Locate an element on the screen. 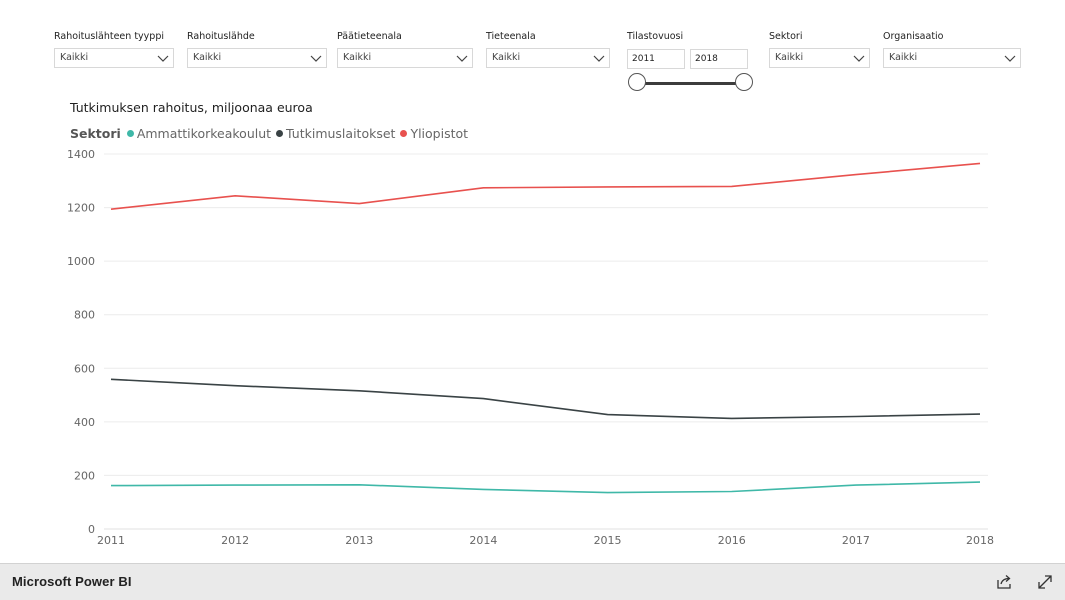 The image size is (1065, 600). x-tick-label: 2013 is located at coordinates (359, 540).